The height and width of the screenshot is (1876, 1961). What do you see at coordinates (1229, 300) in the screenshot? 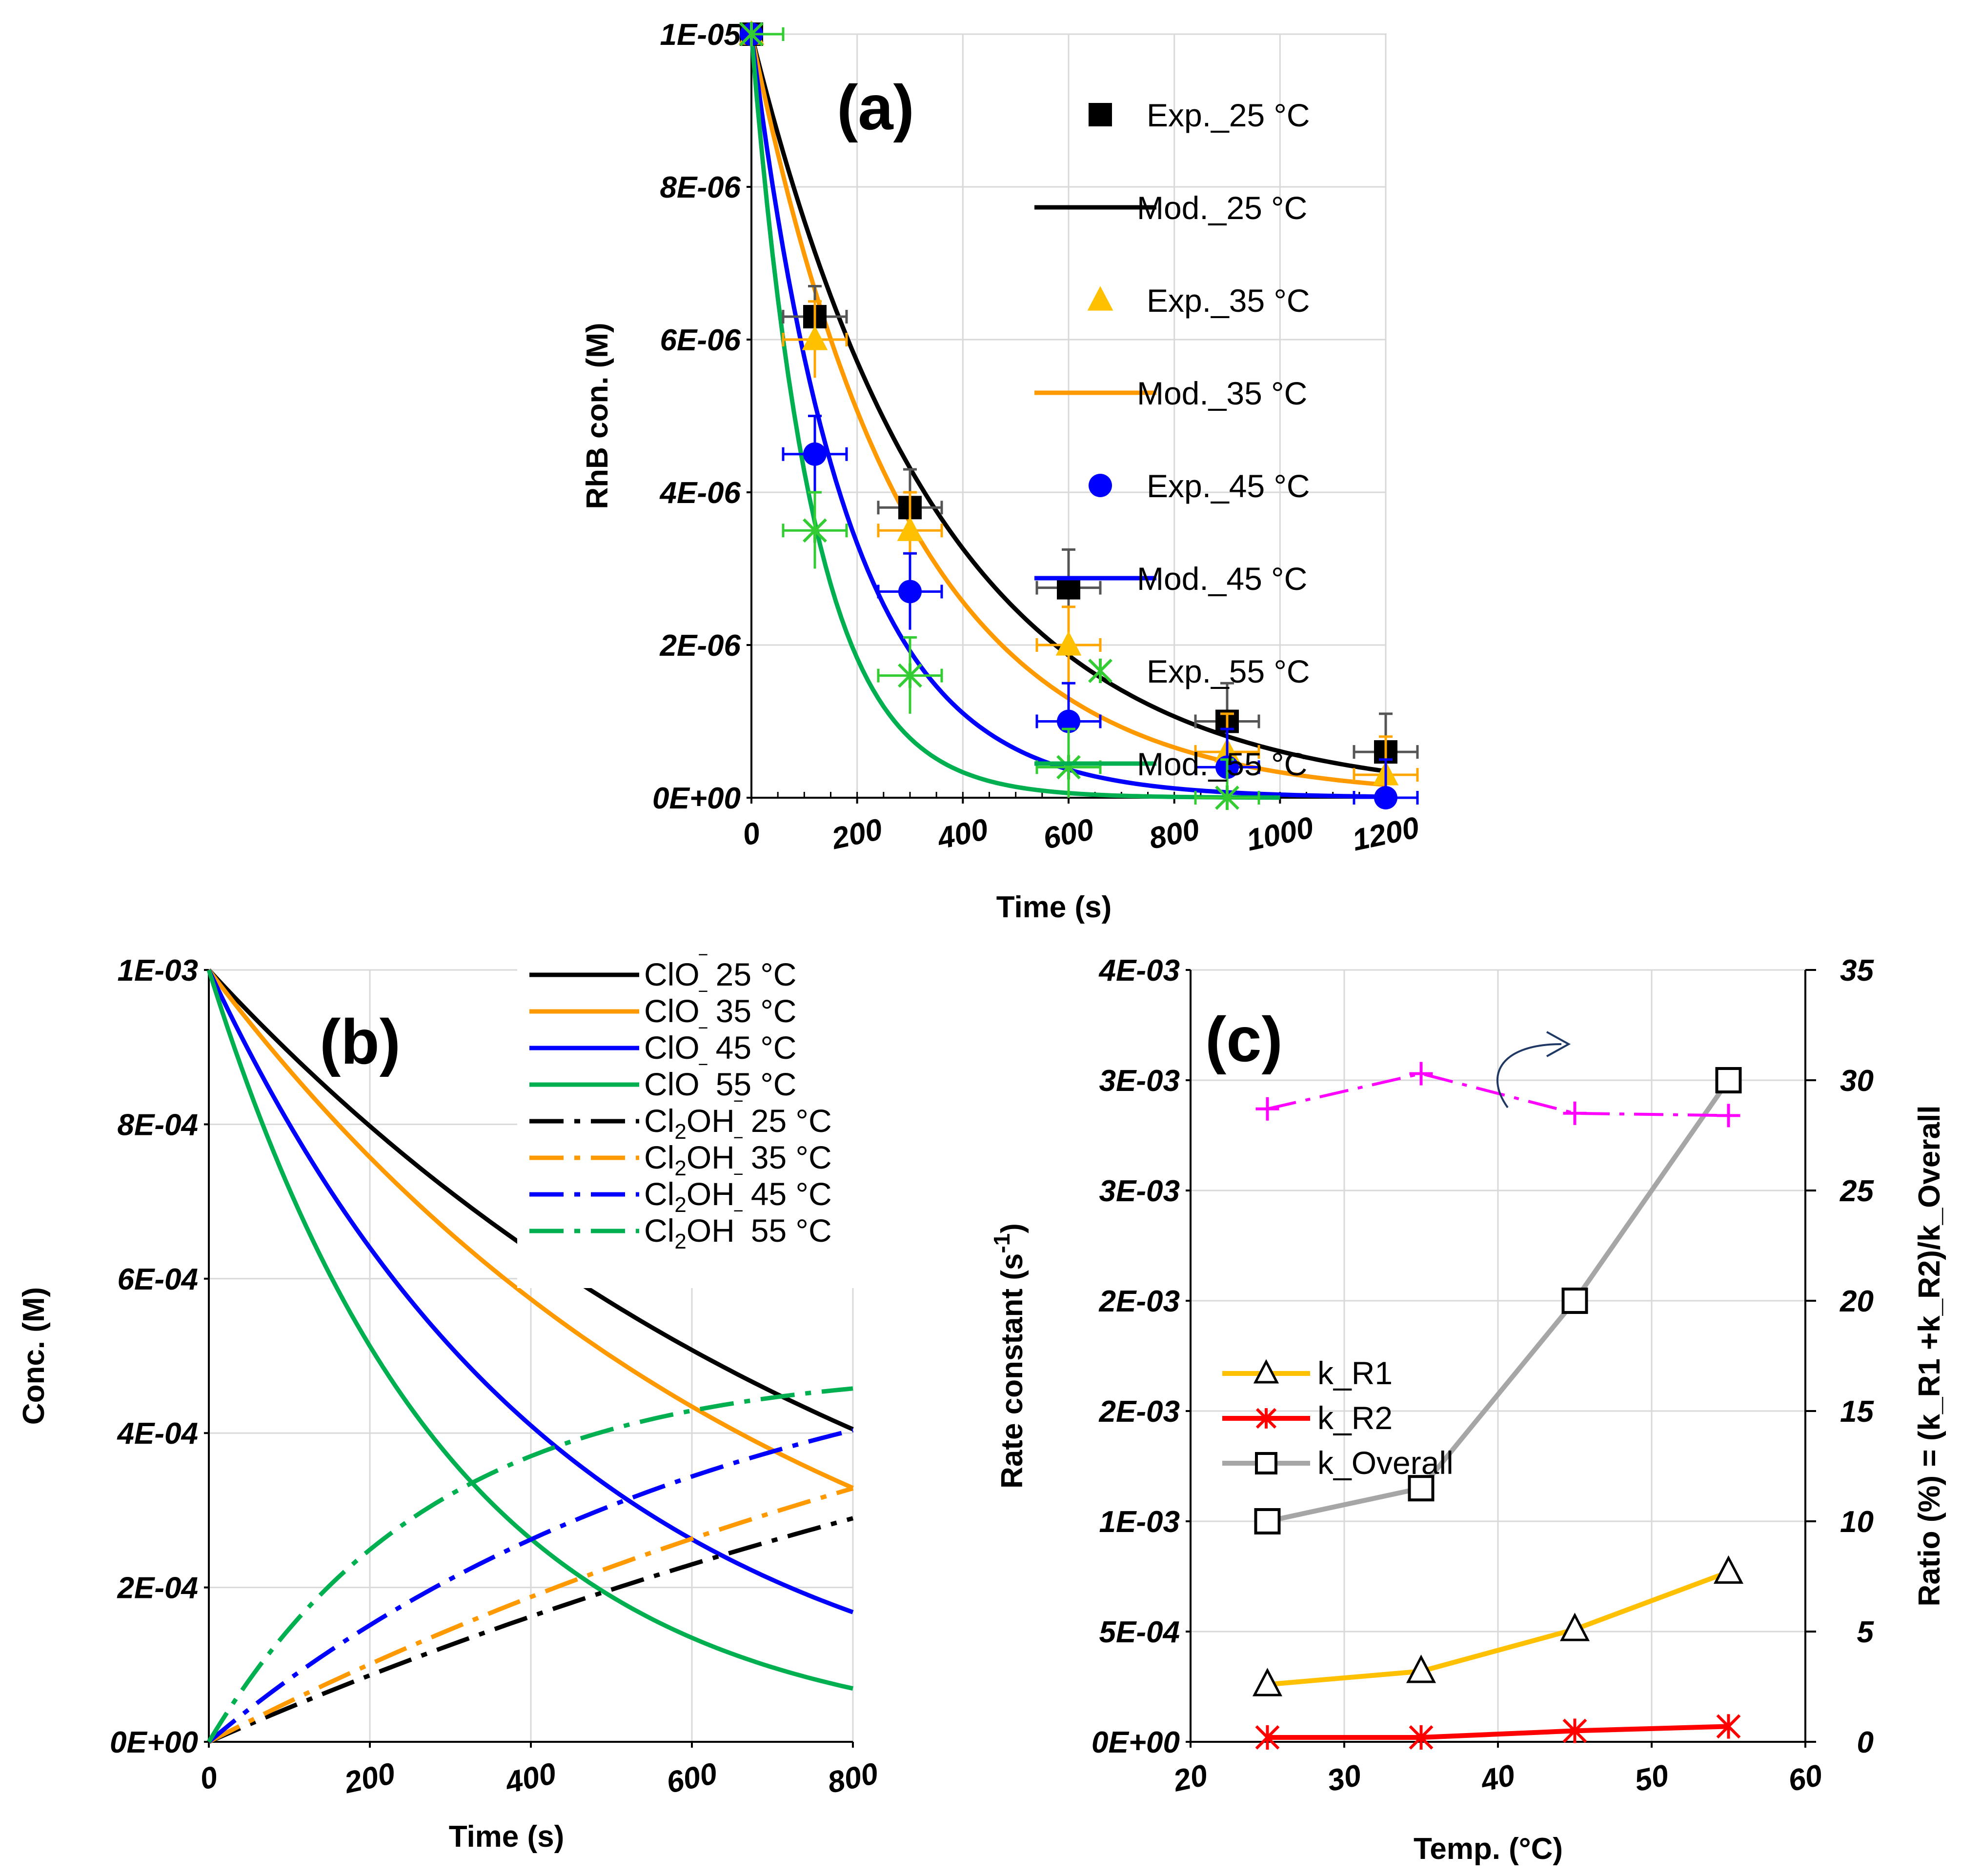
I see `legend-label: Exp._35 °C` at bounding box center [1229, 300].